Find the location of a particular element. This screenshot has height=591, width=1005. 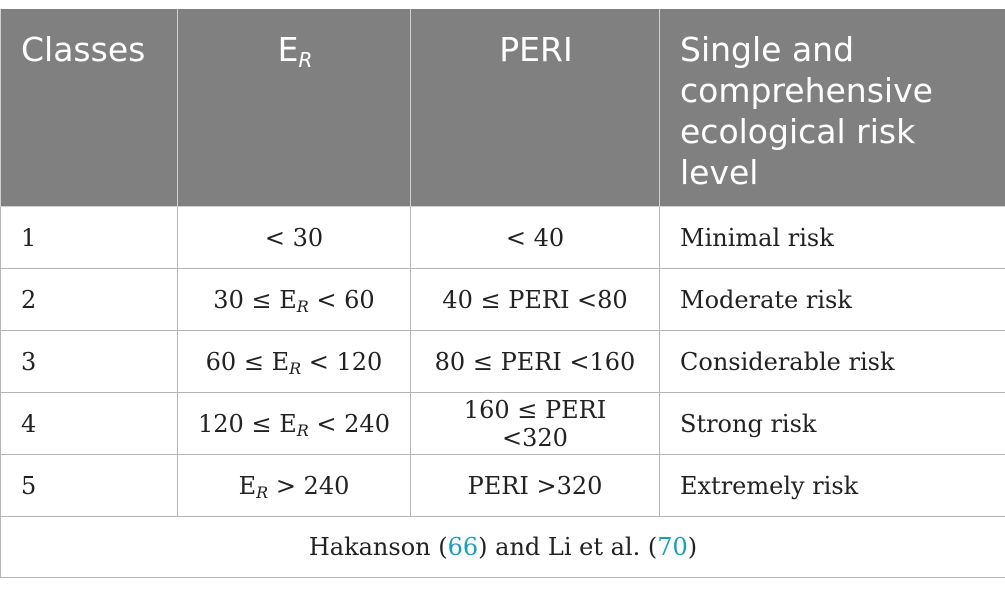

er-pre: 120 ≤ is located at coordinates (239, 423).